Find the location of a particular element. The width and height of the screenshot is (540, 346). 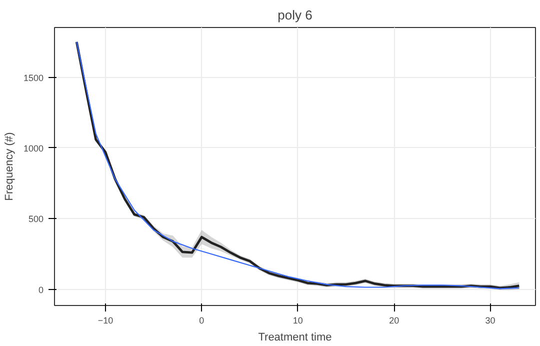

chart-title: poly 6 is located at coordinates (295, 15).